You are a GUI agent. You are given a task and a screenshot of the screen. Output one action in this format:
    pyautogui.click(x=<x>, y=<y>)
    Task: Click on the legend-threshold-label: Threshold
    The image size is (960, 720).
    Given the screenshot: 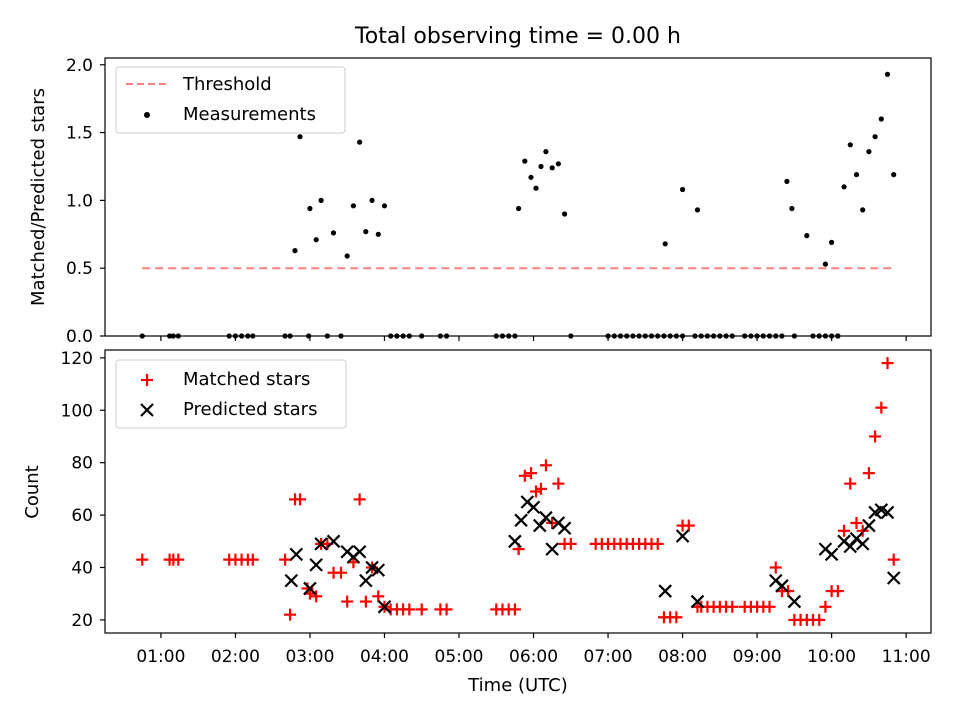 What is the action you would take?
    pyautogui.click(x=227, y=84)
    